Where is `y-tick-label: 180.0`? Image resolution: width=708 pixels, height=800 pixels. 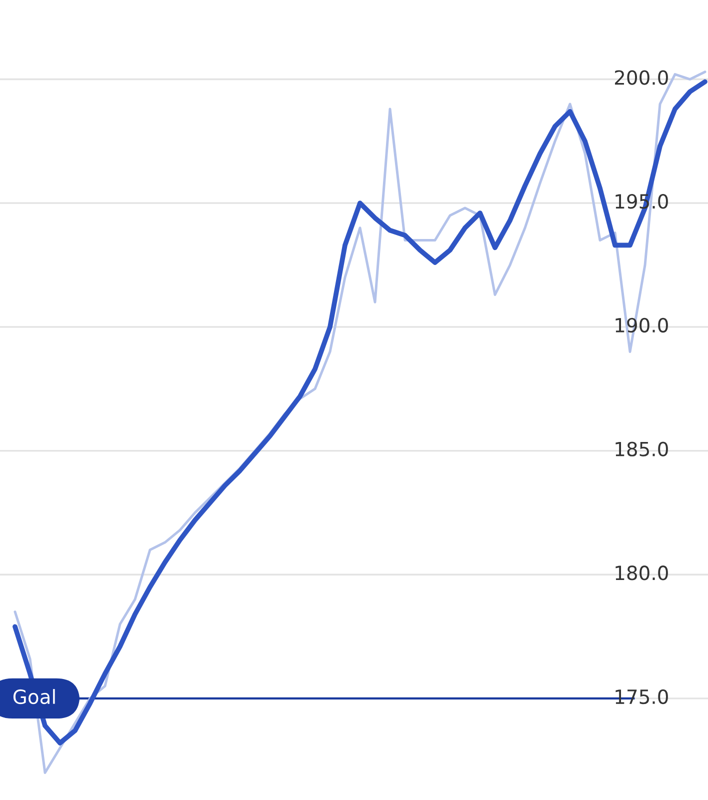 y-tick-label: 180.0 is located at coordinates (642, 573).